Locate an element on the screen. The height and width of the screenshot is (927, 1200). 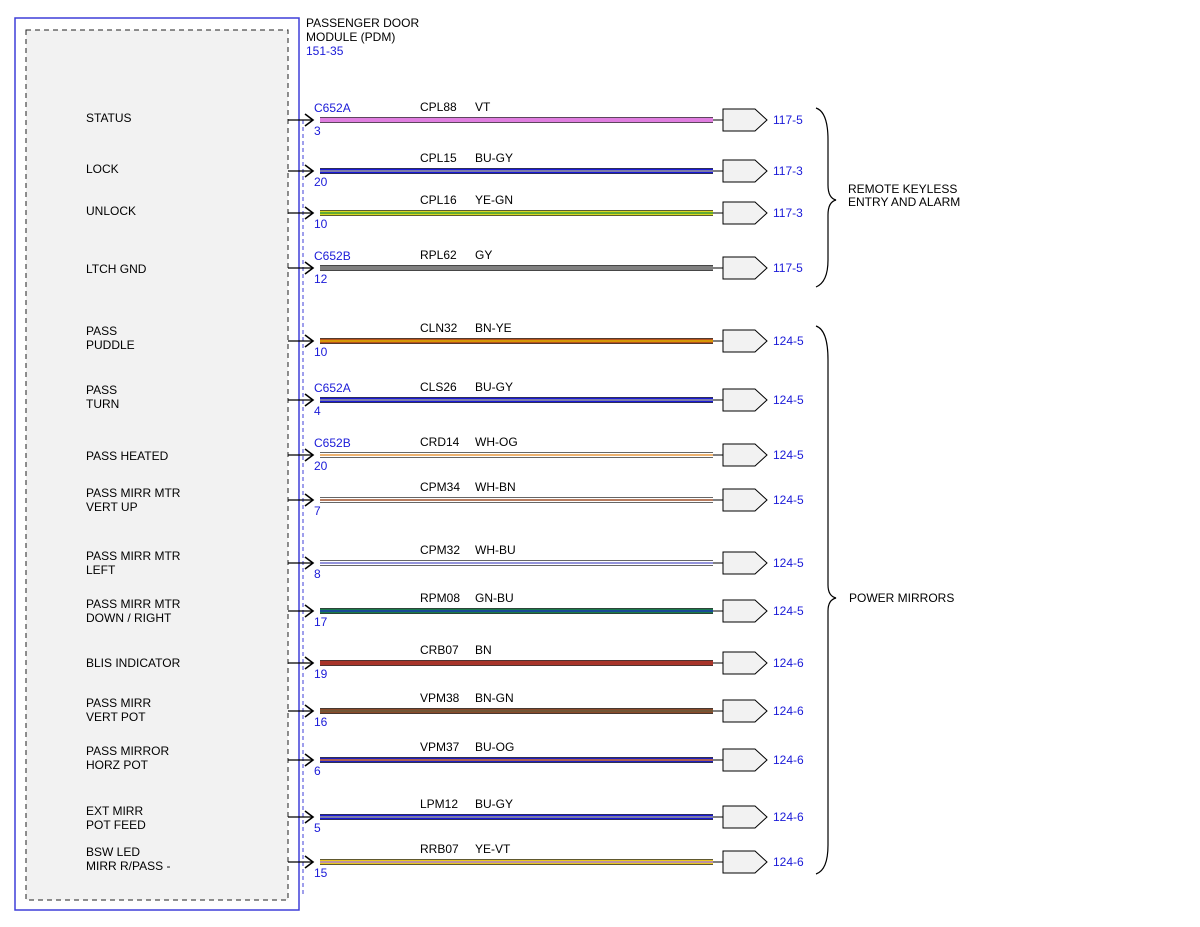
circuit-vpm37-pin-arrow-icon is located at coordinates (309, 760).